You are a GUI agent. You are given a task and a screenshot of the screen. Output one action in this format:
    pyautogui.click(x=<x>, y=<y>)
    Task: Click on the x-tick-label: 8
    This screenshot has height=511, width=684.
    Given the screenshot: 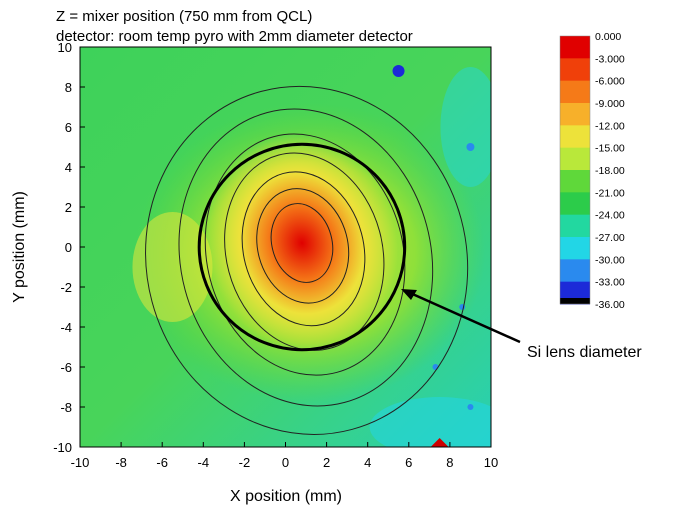 What is the action you would take?
    pyautogui.click(x=449, y=462)
    